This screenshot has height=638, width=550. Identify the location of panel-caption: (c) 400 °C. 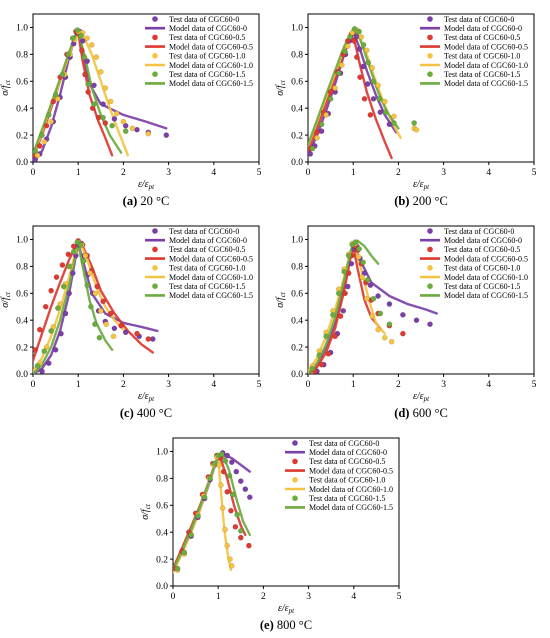
(146, 413).